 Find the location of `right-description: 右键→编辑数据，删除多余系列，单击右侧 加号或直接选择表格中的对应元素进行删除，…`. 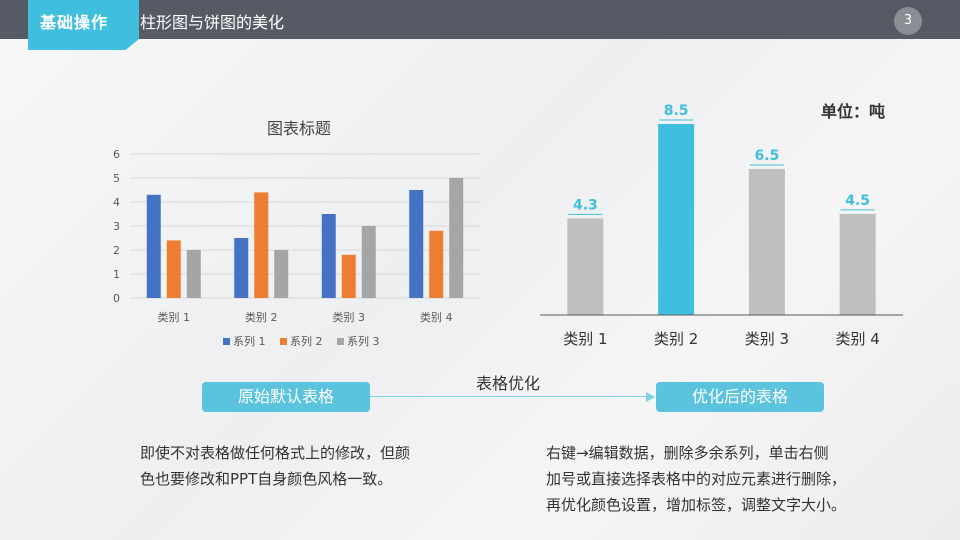

right-description: 右键→编辑数据，删除多余系列，单击右侧 加号或直接选择表格中的对应元素进行删除，… is located at coordinates (736, 479).